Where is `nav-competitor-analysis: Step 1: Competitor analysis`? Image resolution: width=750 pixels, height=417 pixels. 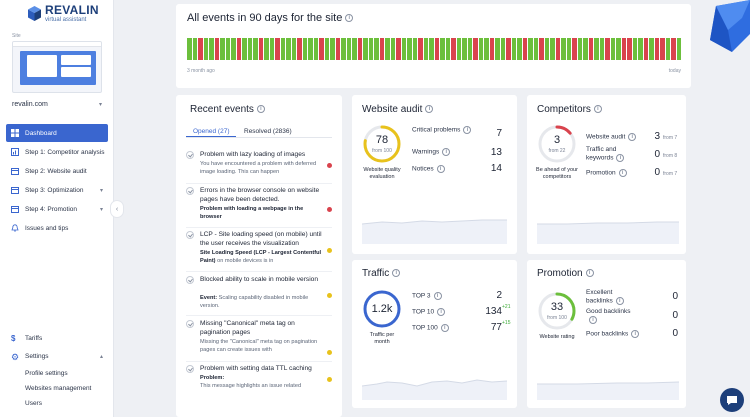
nav-competitor-analysis: Step 1: Competitor analysis is located at coordinates (57, 152).